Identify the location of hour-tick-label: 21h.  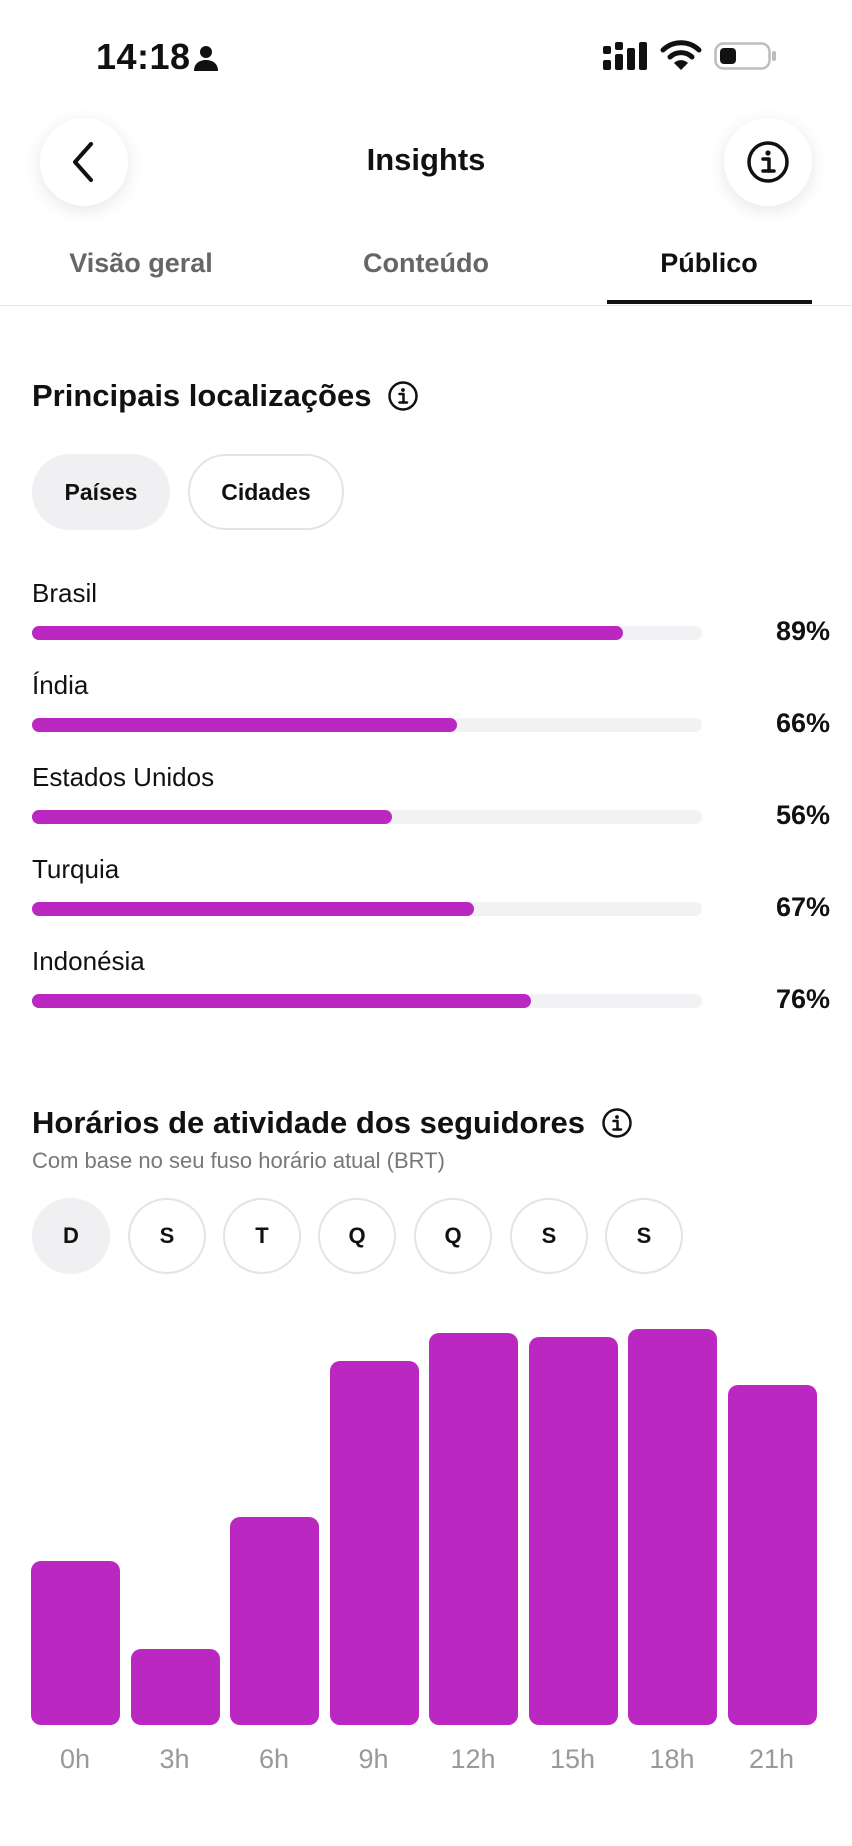
(771, 1759).